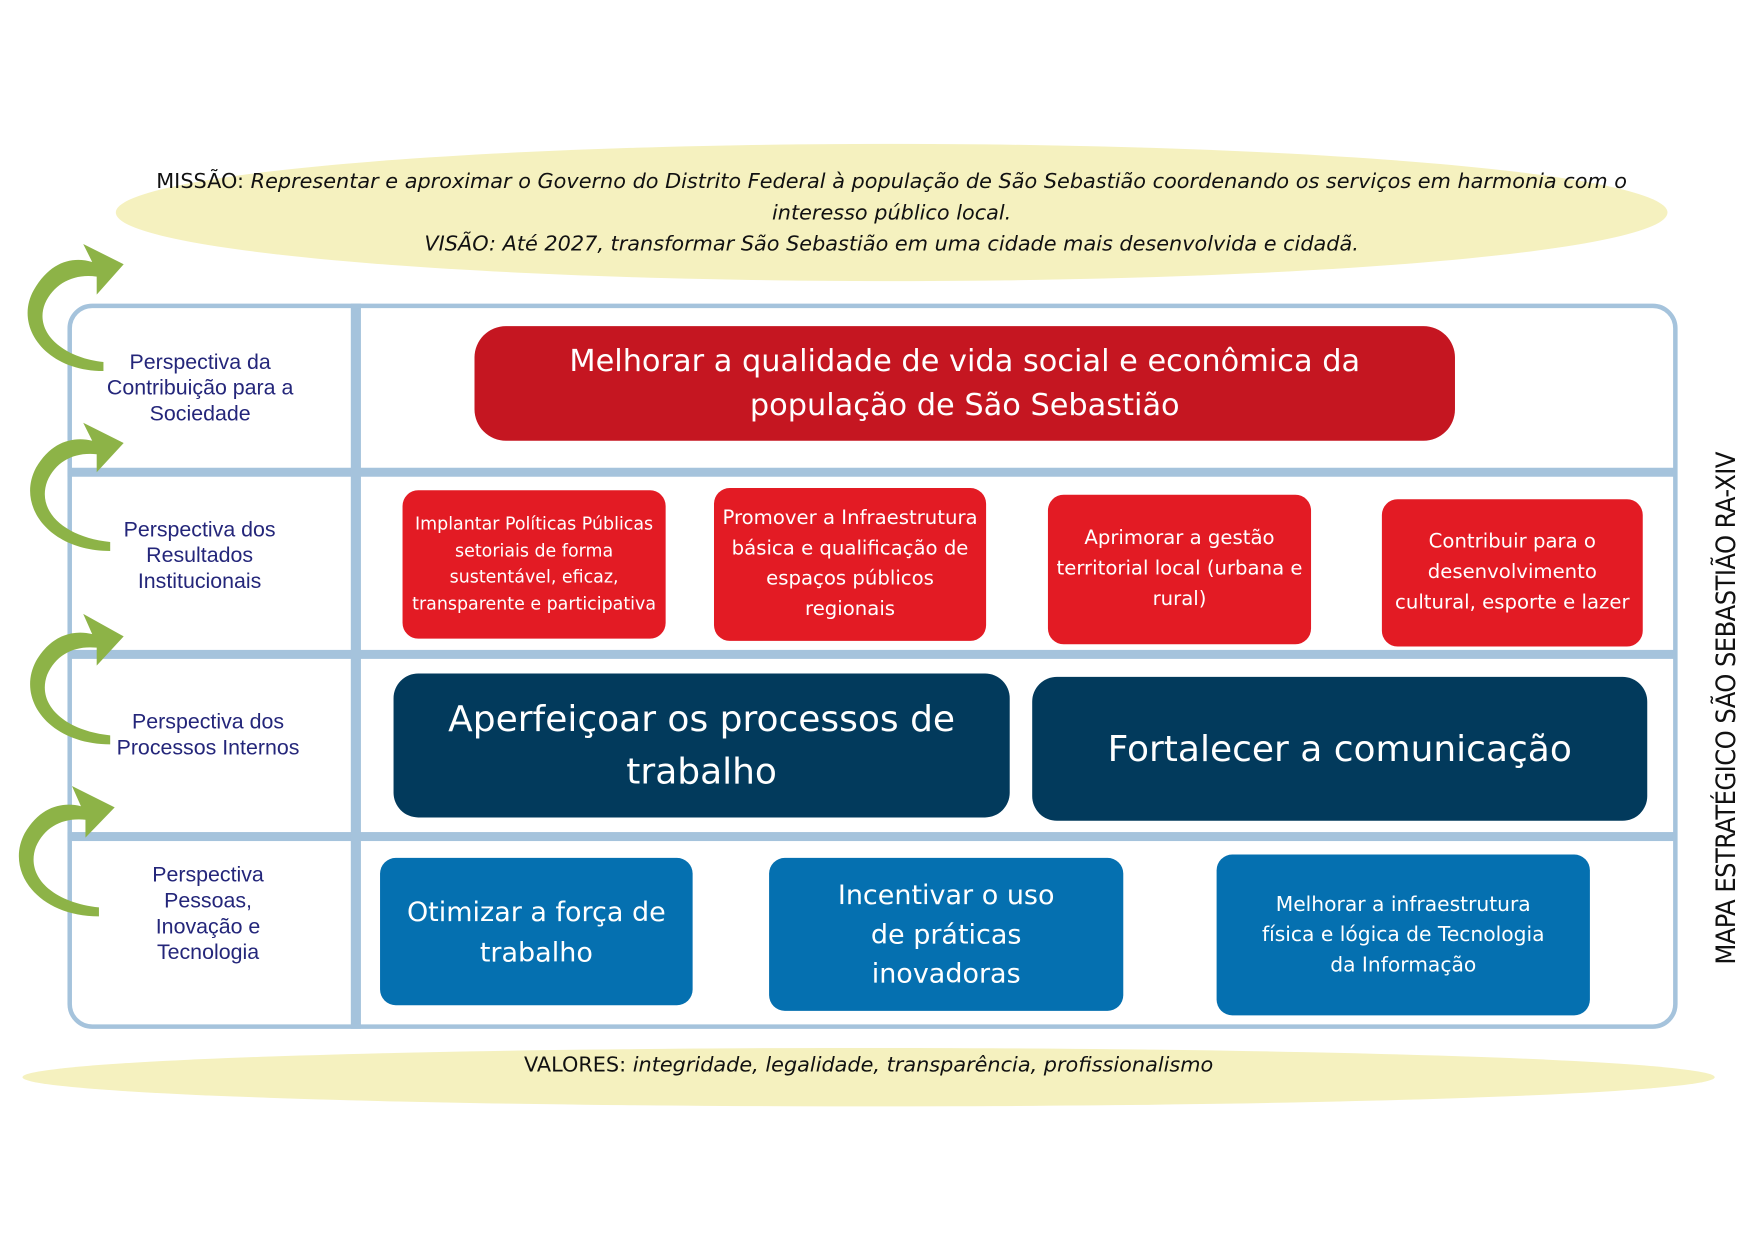 The image size is (1754, 1240). Describe the element at coordinates (200, 181) in the screenshot. I see `mission-label: MISSÃO:` at that location.